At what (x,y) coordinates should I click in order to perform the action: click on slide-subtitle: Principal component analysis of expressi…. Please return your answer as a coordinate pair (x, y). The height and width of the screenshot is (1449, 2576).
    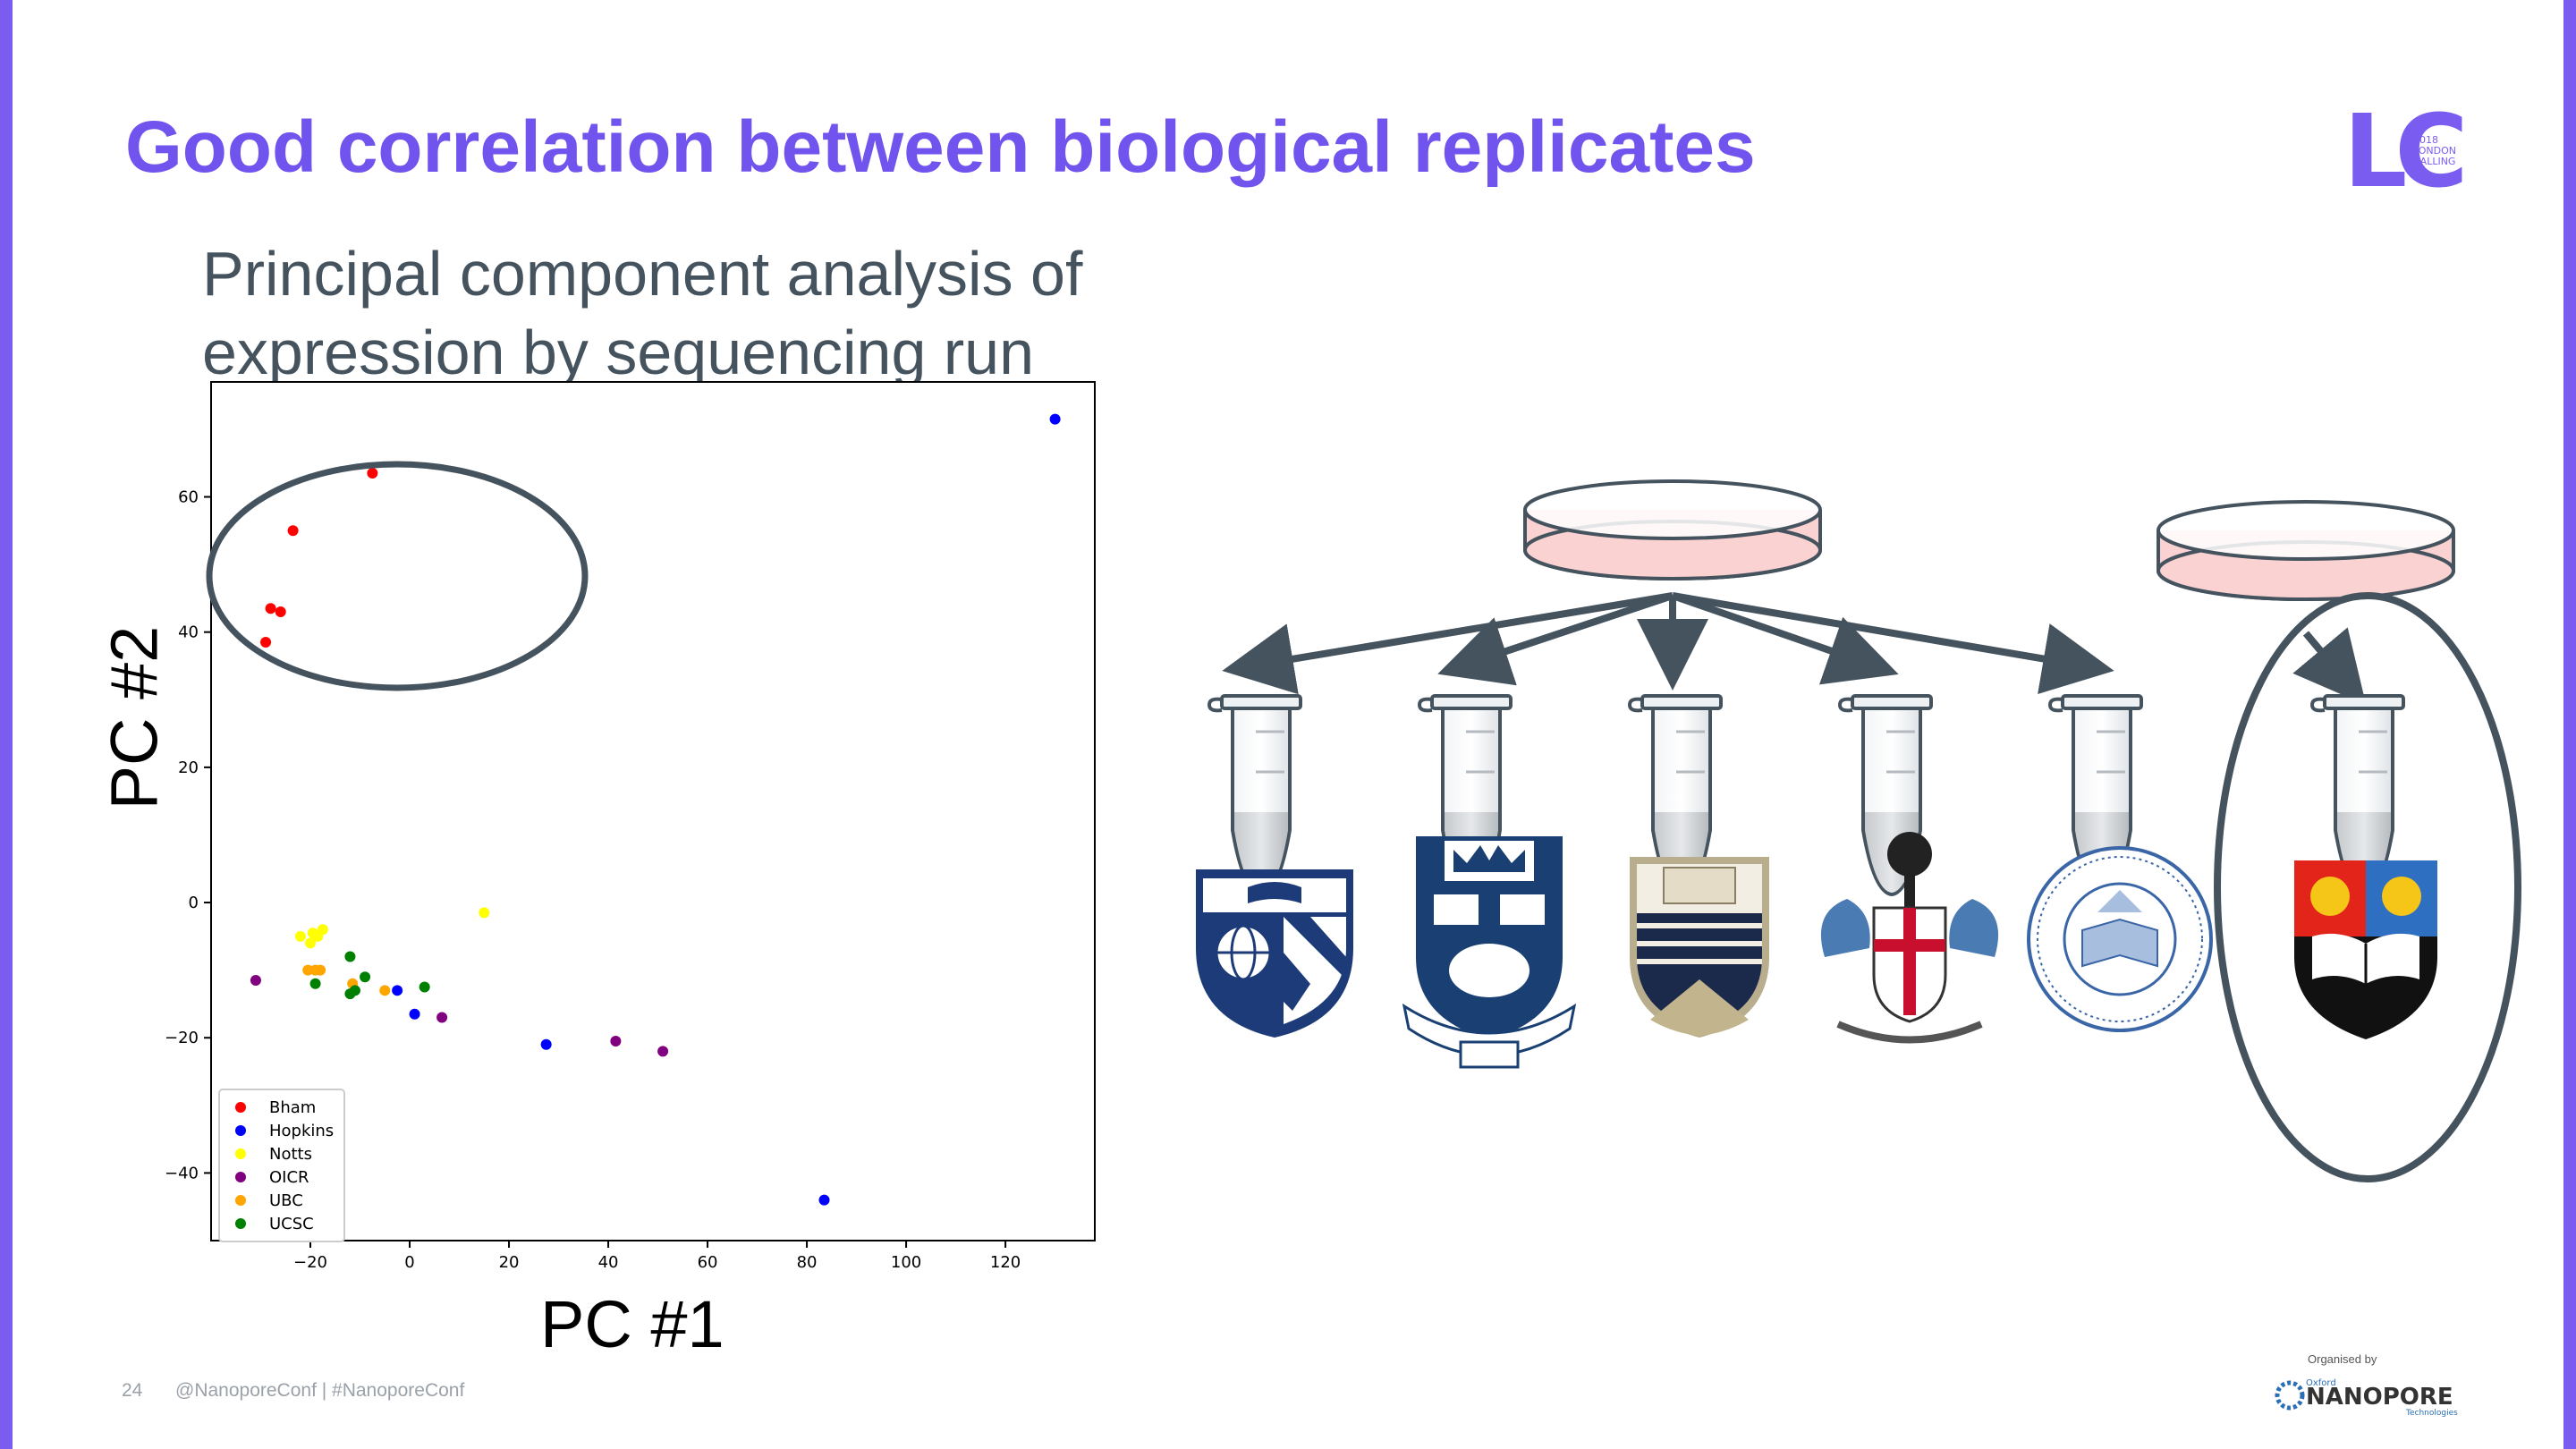
    Looking at the image, I should click on (642, 313).